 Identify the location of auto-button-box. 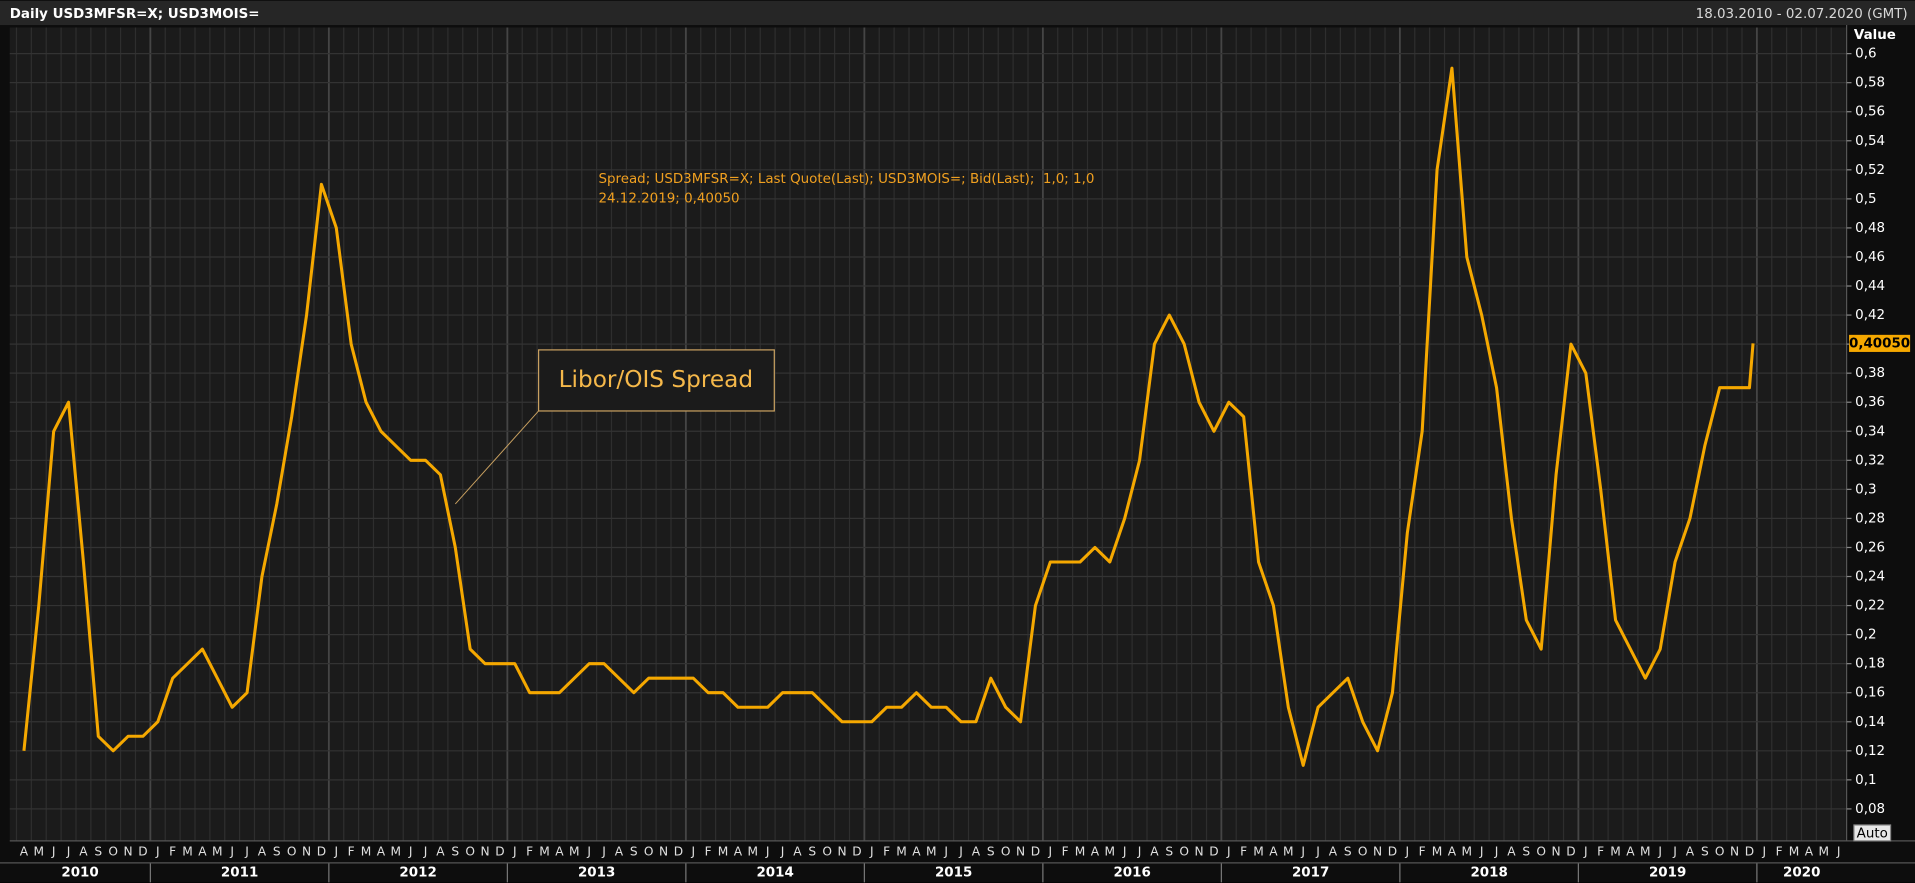
(1872, 833).